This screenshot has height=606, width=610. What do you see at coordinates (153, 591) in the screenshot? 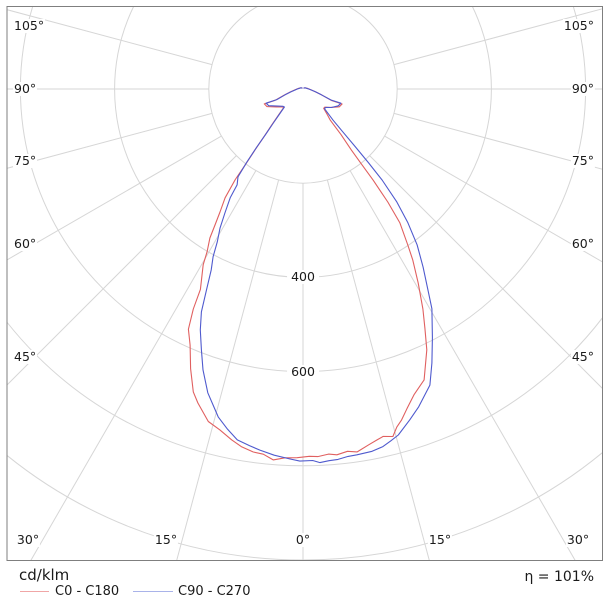
I see `legend-swatch-c90-c270` at bounding box center [153, 591].